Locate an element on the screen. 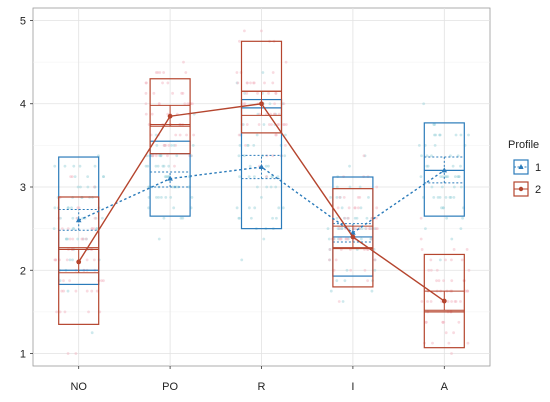 The width and height of the screenshot is (550, 402). legend: Profile 1 2 is located at coordinates (524, 168).